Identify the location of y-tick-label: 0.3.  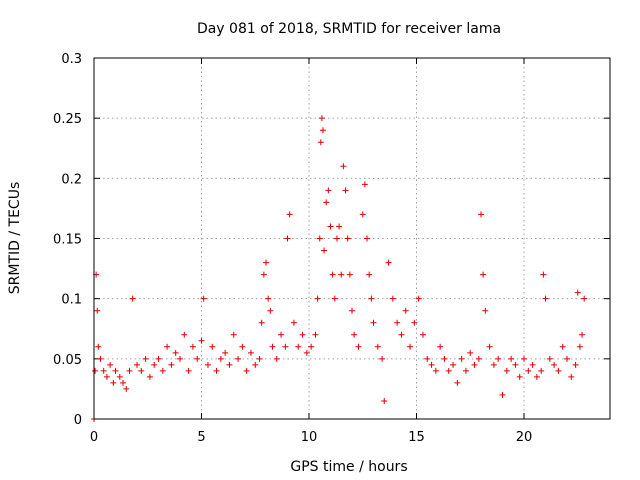
(71, 59).